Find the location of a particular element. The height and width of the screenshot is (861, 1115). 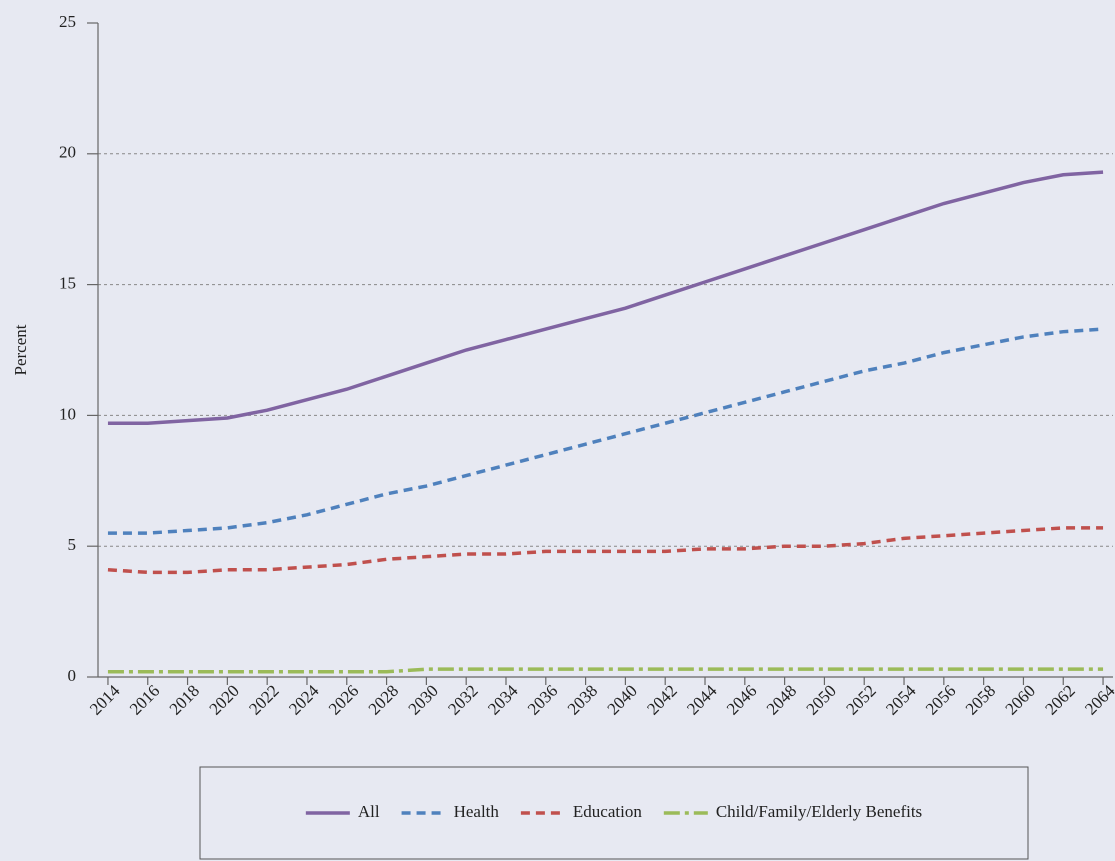

x-tick-label: 2022 is located at coordinates (263, 699).